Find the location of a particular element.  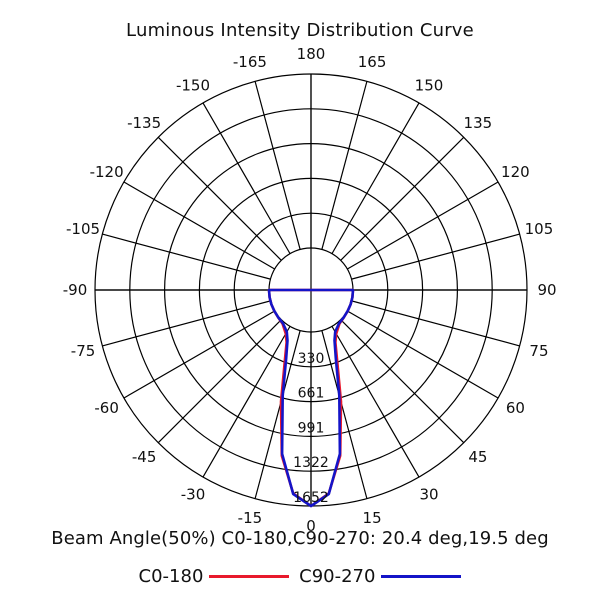

angle-label--90: -90 is located at coordinates (75, 290).